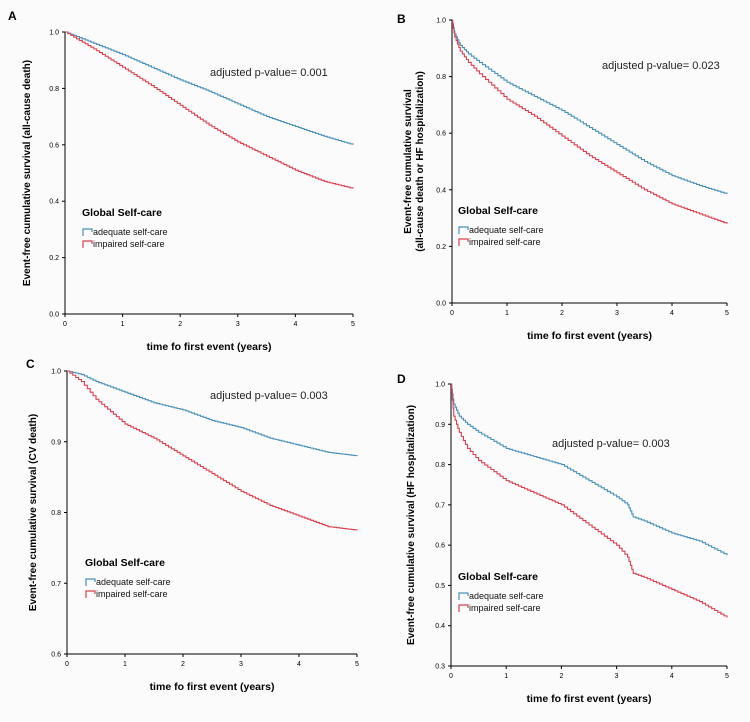  Describe the element at coordinates (440, 586) in the screenshot. I see `y-tick-label: 0.5` at that location.